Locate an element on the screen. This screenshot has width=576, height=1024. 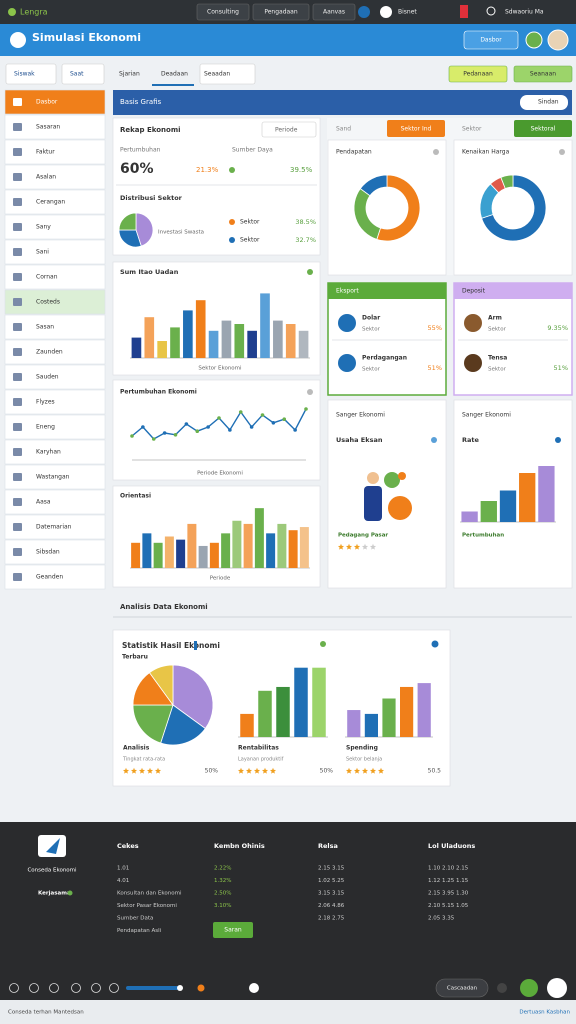
action-label: Seanaan is located at coordinates (543, 74).